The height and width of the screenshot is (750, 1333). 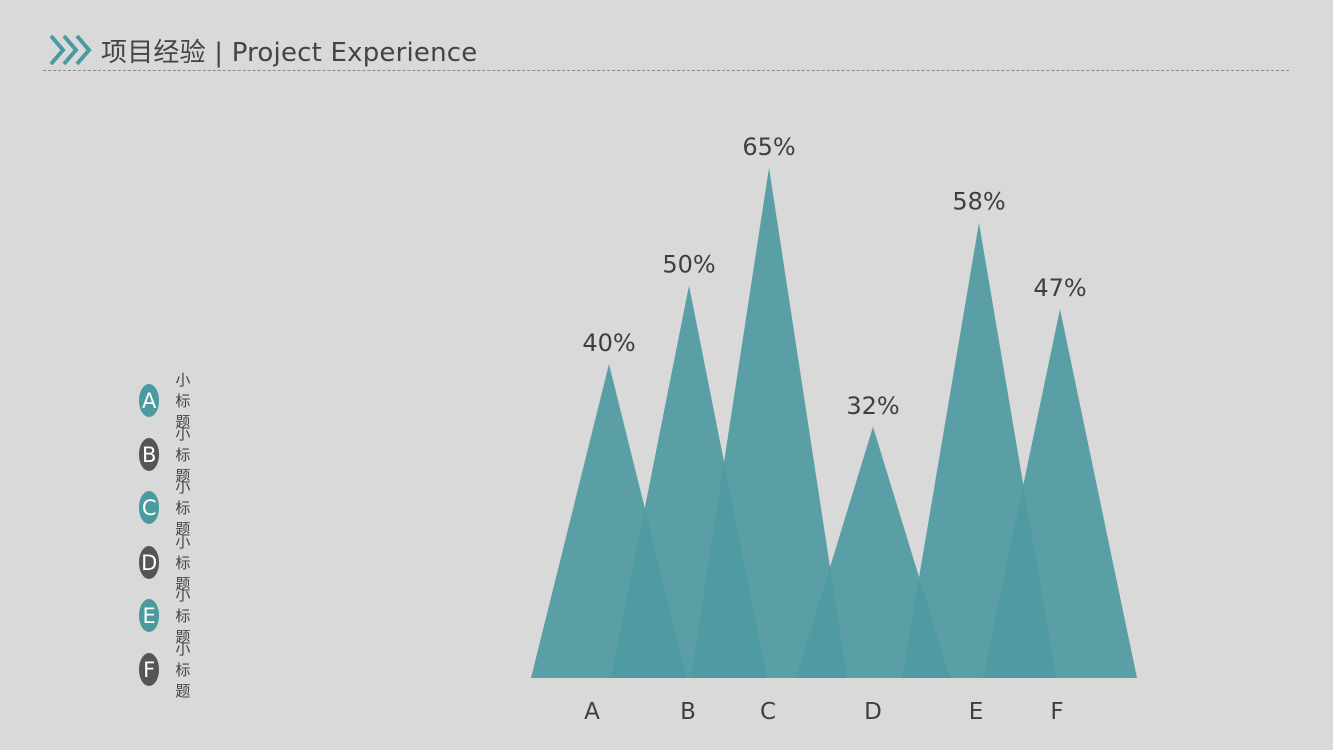 What do you see at coordinates (171, 669) in the screenshot?
I see `legend-item-f: F 小标题` at bounding box center [171, 669].